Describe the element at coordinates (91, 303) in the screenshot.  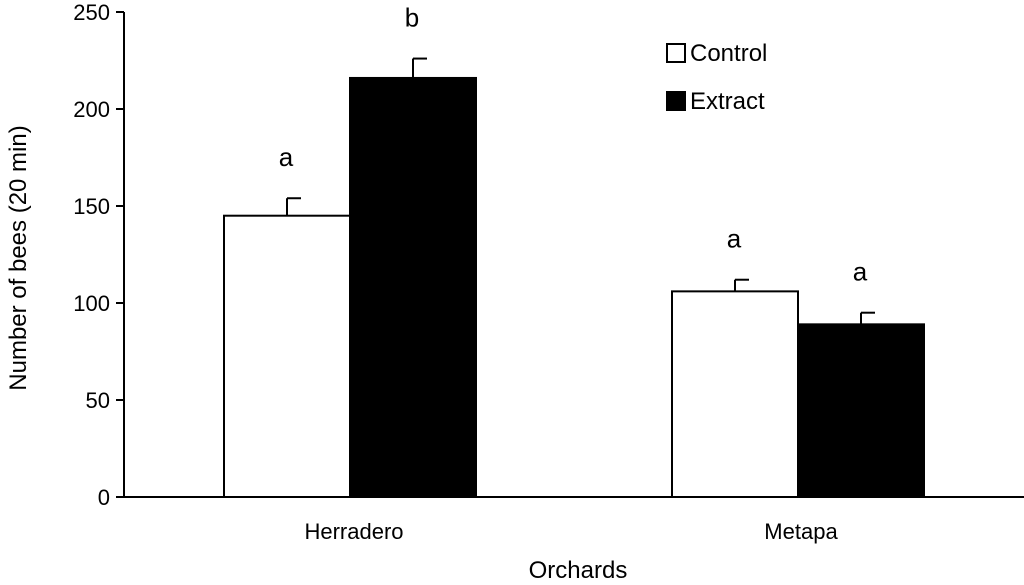
I see `y-tick-label: 100` at that location.